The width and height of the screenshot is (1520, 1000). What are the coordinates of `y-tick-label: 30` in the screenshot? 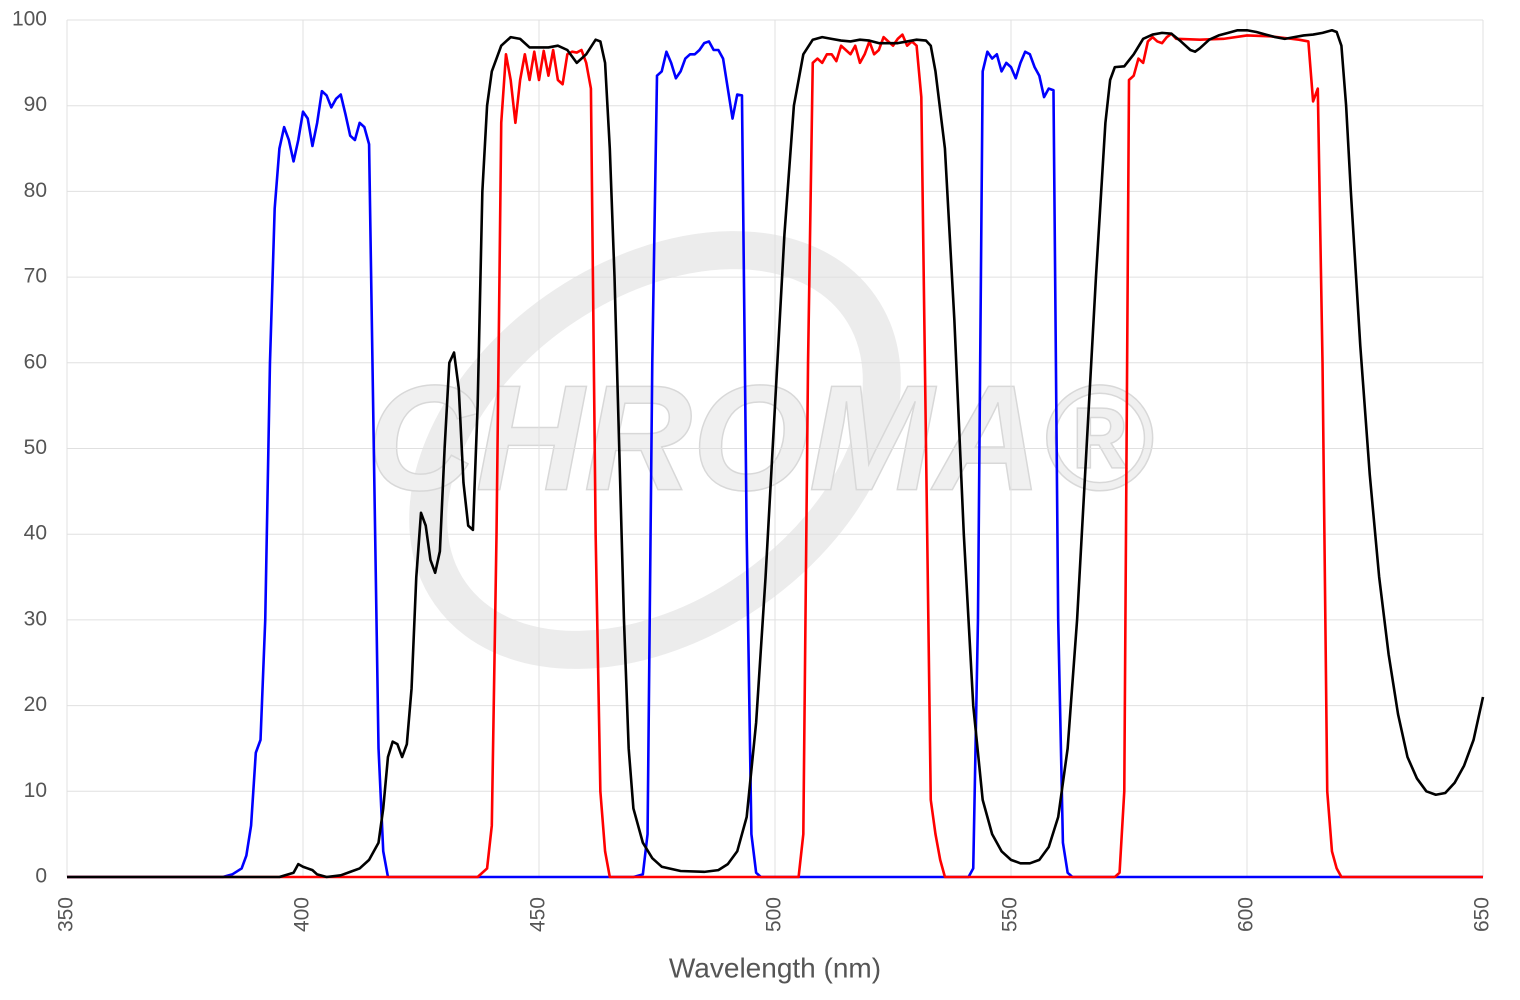 It's located at (35, 618).